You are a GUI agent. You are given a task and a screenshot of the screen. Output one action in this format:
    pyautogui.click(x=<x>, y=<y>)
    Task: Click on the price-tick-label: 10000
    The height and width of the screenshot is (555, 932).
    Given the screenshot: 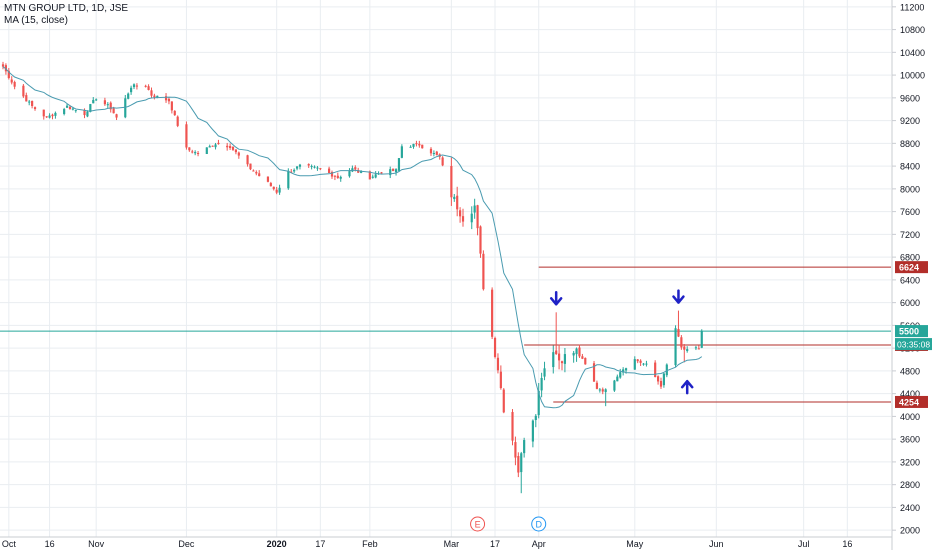 What is the action you would take?
    pyautogui.click(x=912, y=76)
    